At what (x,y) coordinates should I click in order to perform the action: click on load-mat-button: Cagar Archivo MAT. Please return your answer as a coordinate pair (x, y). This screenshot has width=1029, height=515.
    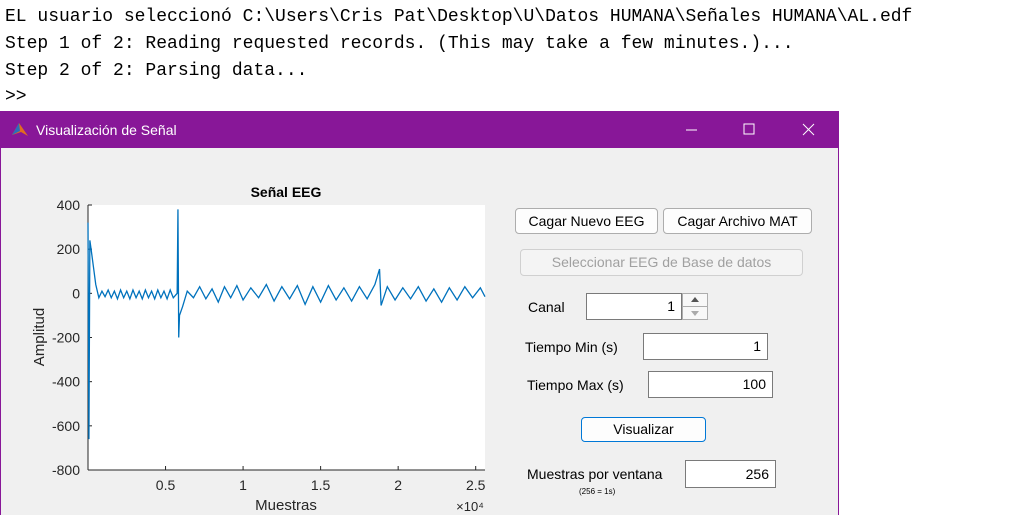
    Looking at the image, I should click on (737, 221).